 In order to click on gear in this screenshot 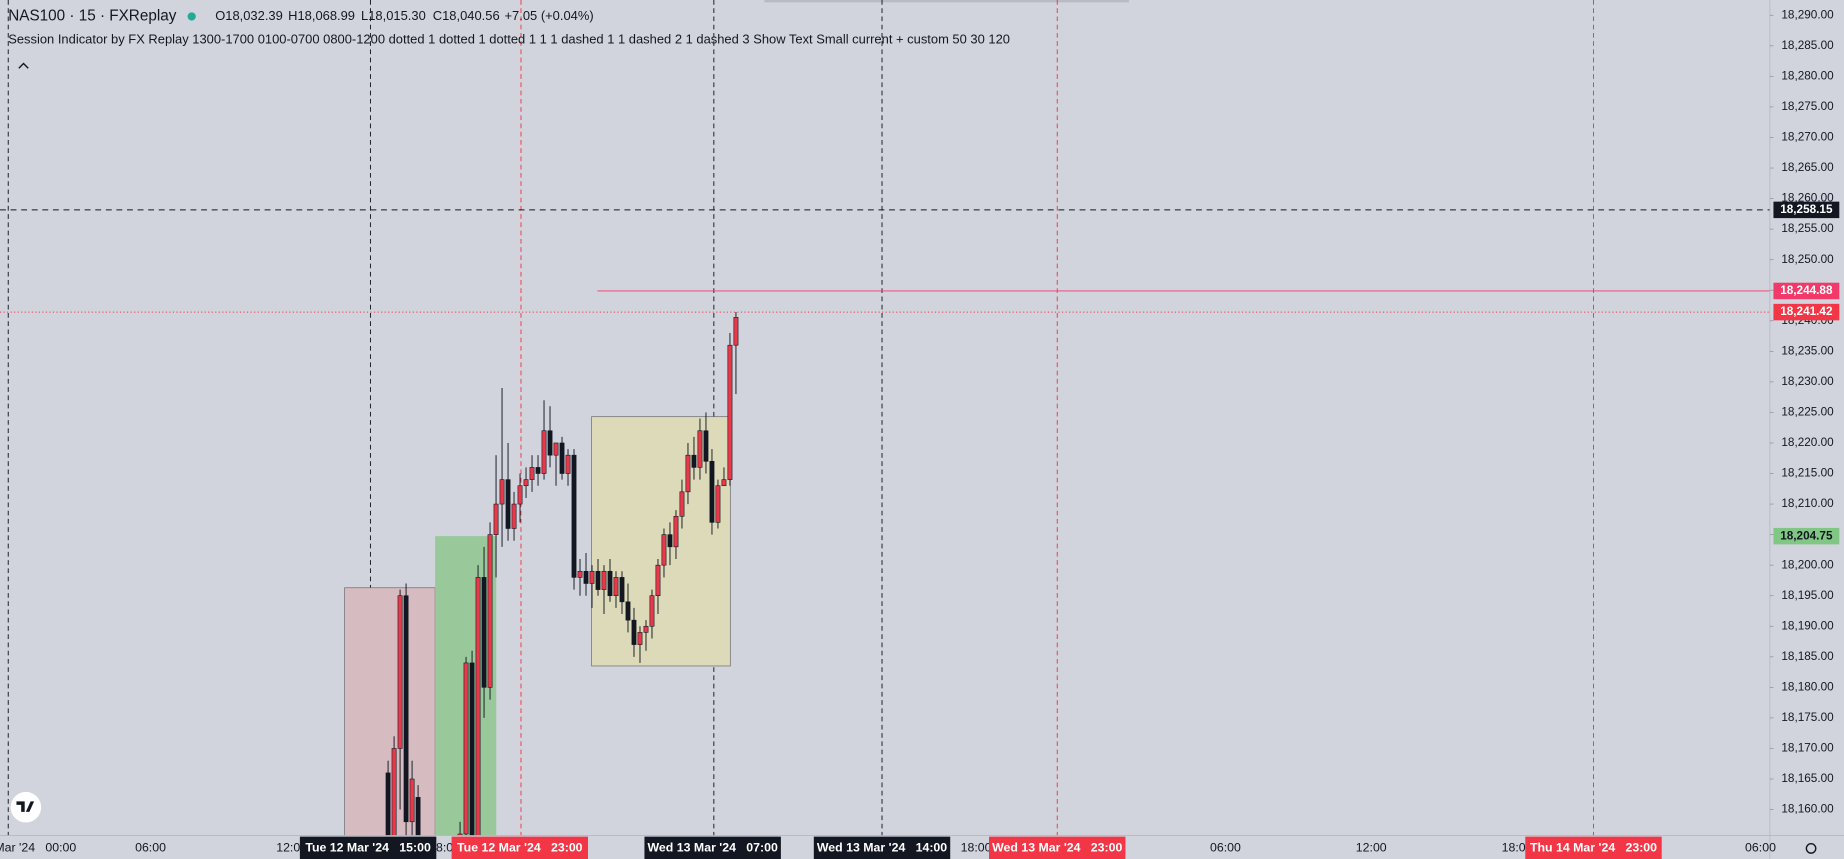, I will do `click(1811, 848)`.